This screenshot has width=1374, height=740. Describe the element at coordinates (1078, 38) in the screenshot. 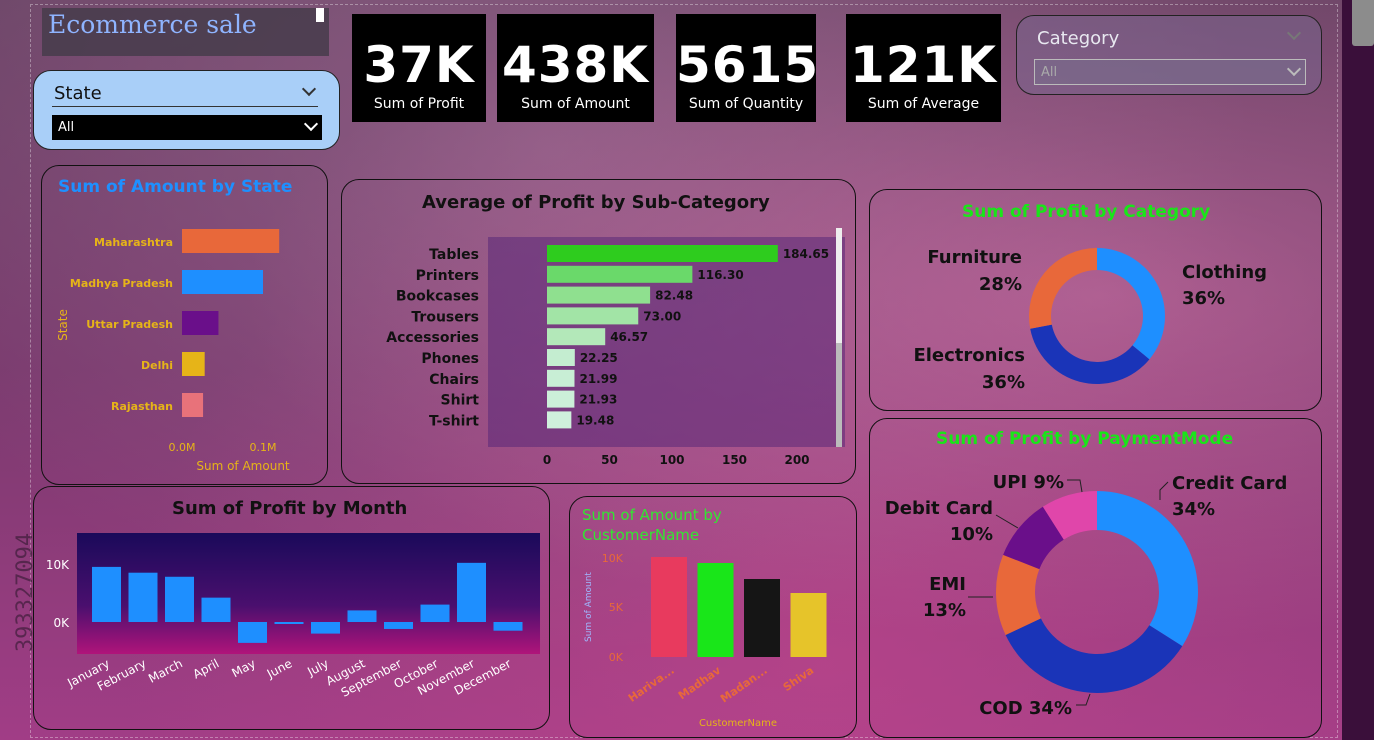

I see `category-slicer-label: Category` at that location.